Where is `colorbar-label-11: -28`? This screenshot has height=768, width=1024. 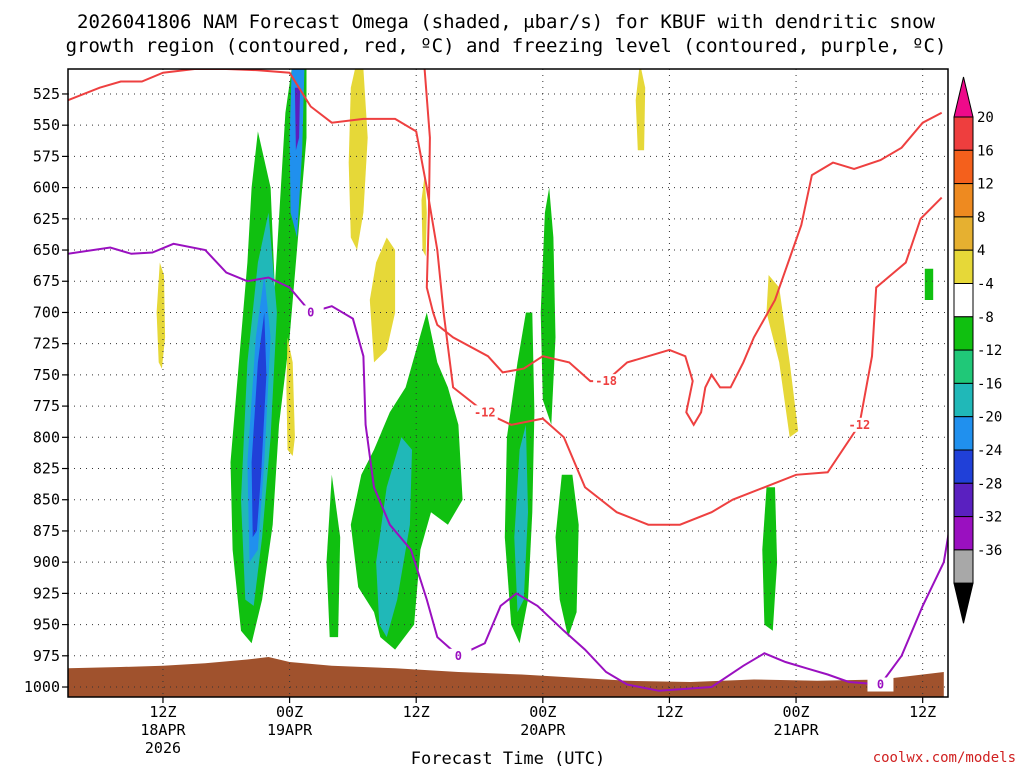 colorbar-label-11: -28 is located at coordinates (989, 484).